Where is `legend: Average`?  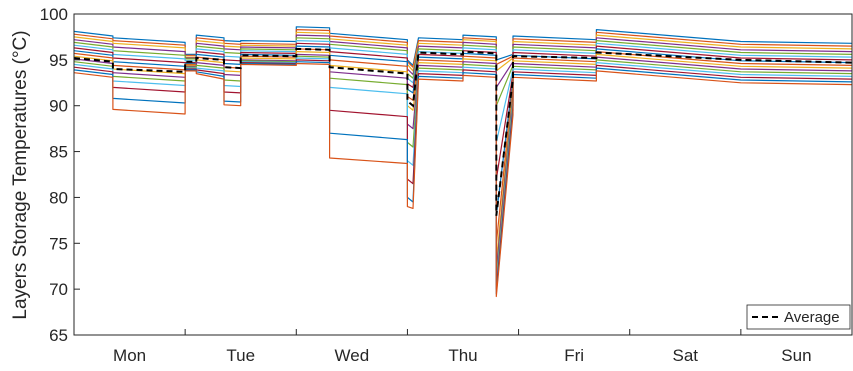
legend: Average is located at coordinates (798, 317).